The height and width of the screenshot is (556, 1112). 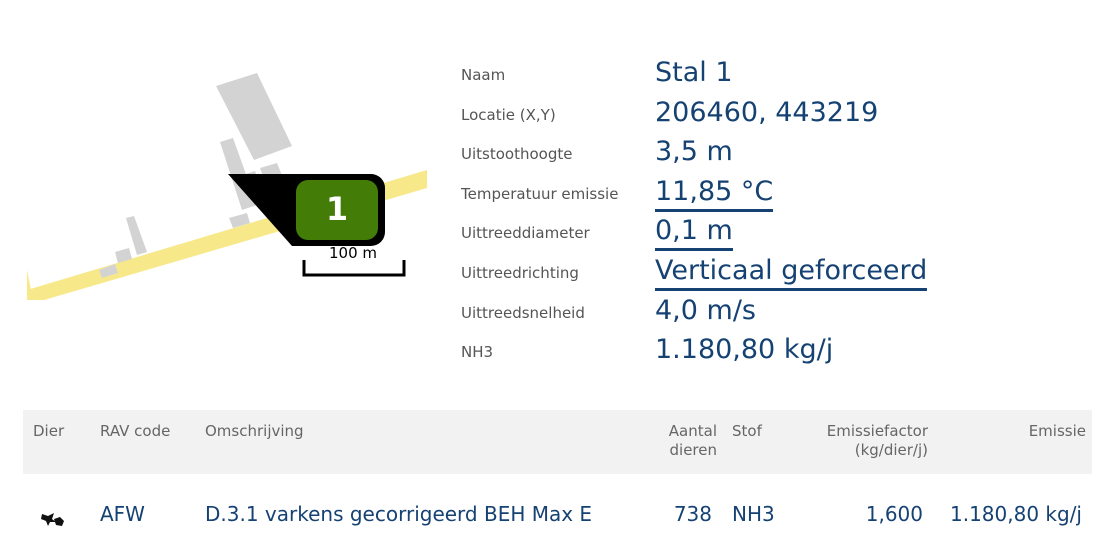 What do you see at coordinates (30, 285) in the screenshot?
I see `road-edge` at bounding box center [30, 285].